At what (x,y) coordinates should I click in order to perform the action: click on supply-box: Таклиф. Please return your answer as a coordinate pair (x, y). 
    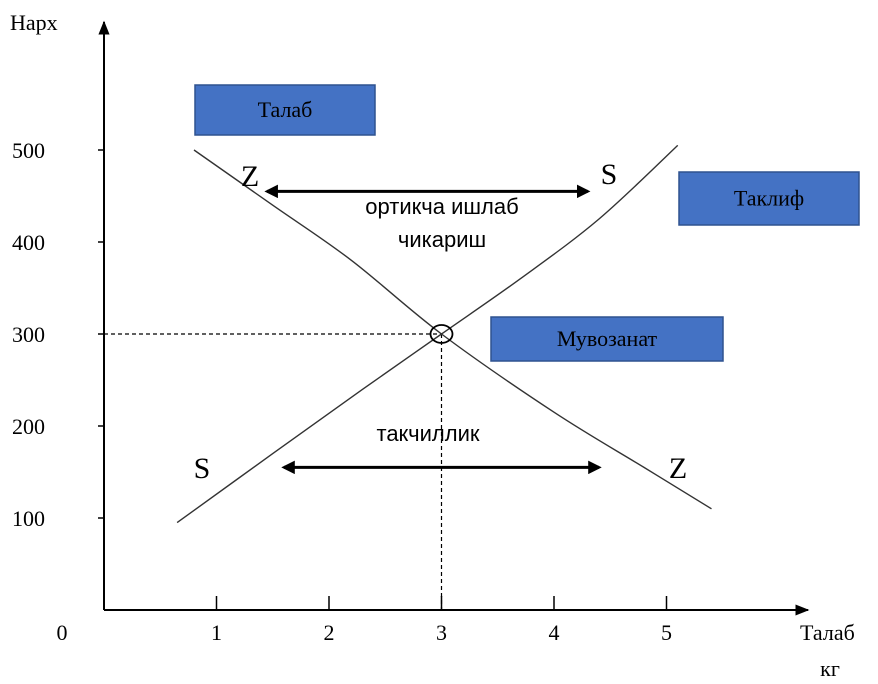
    Looking at the image, I should click on (769, 198).